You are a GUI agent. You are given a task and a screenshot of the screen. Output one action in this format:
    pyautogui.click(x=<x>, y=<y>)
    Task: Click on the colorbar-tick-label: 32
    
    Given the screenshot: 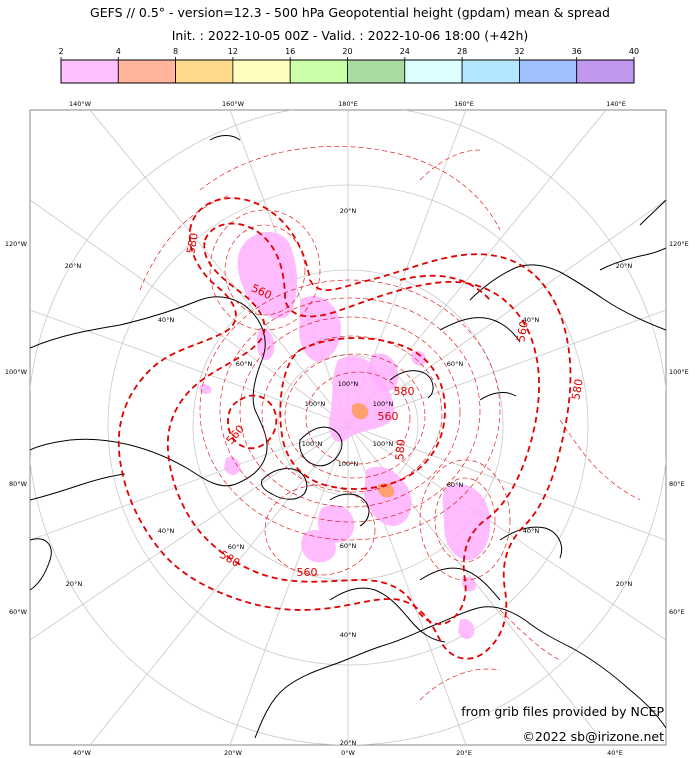 What is the action you would take?
    pyautogui.click(x=519, y=51)
    